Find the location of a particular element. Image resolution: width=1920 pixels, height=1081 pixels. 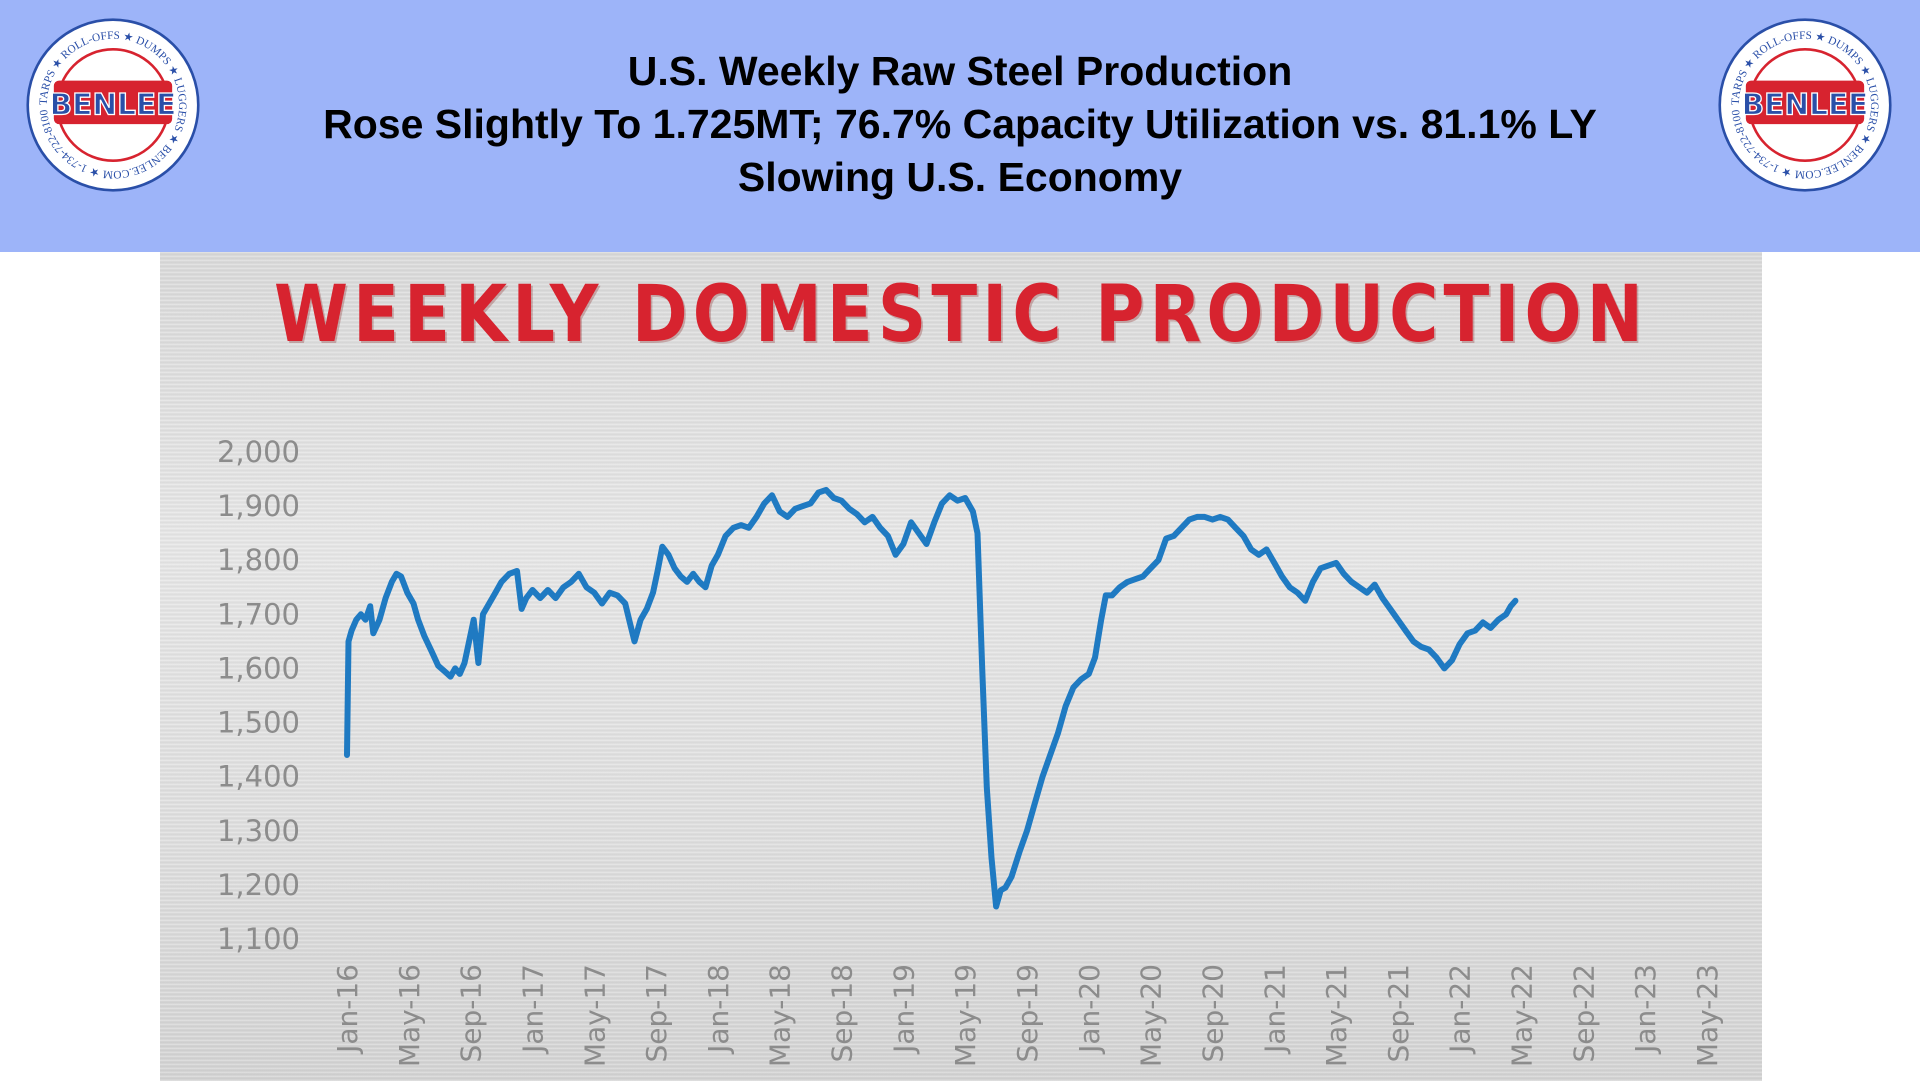

headline-line-1: U.S. Weekly Raw Steel Production is located at coordinates (960, 71).